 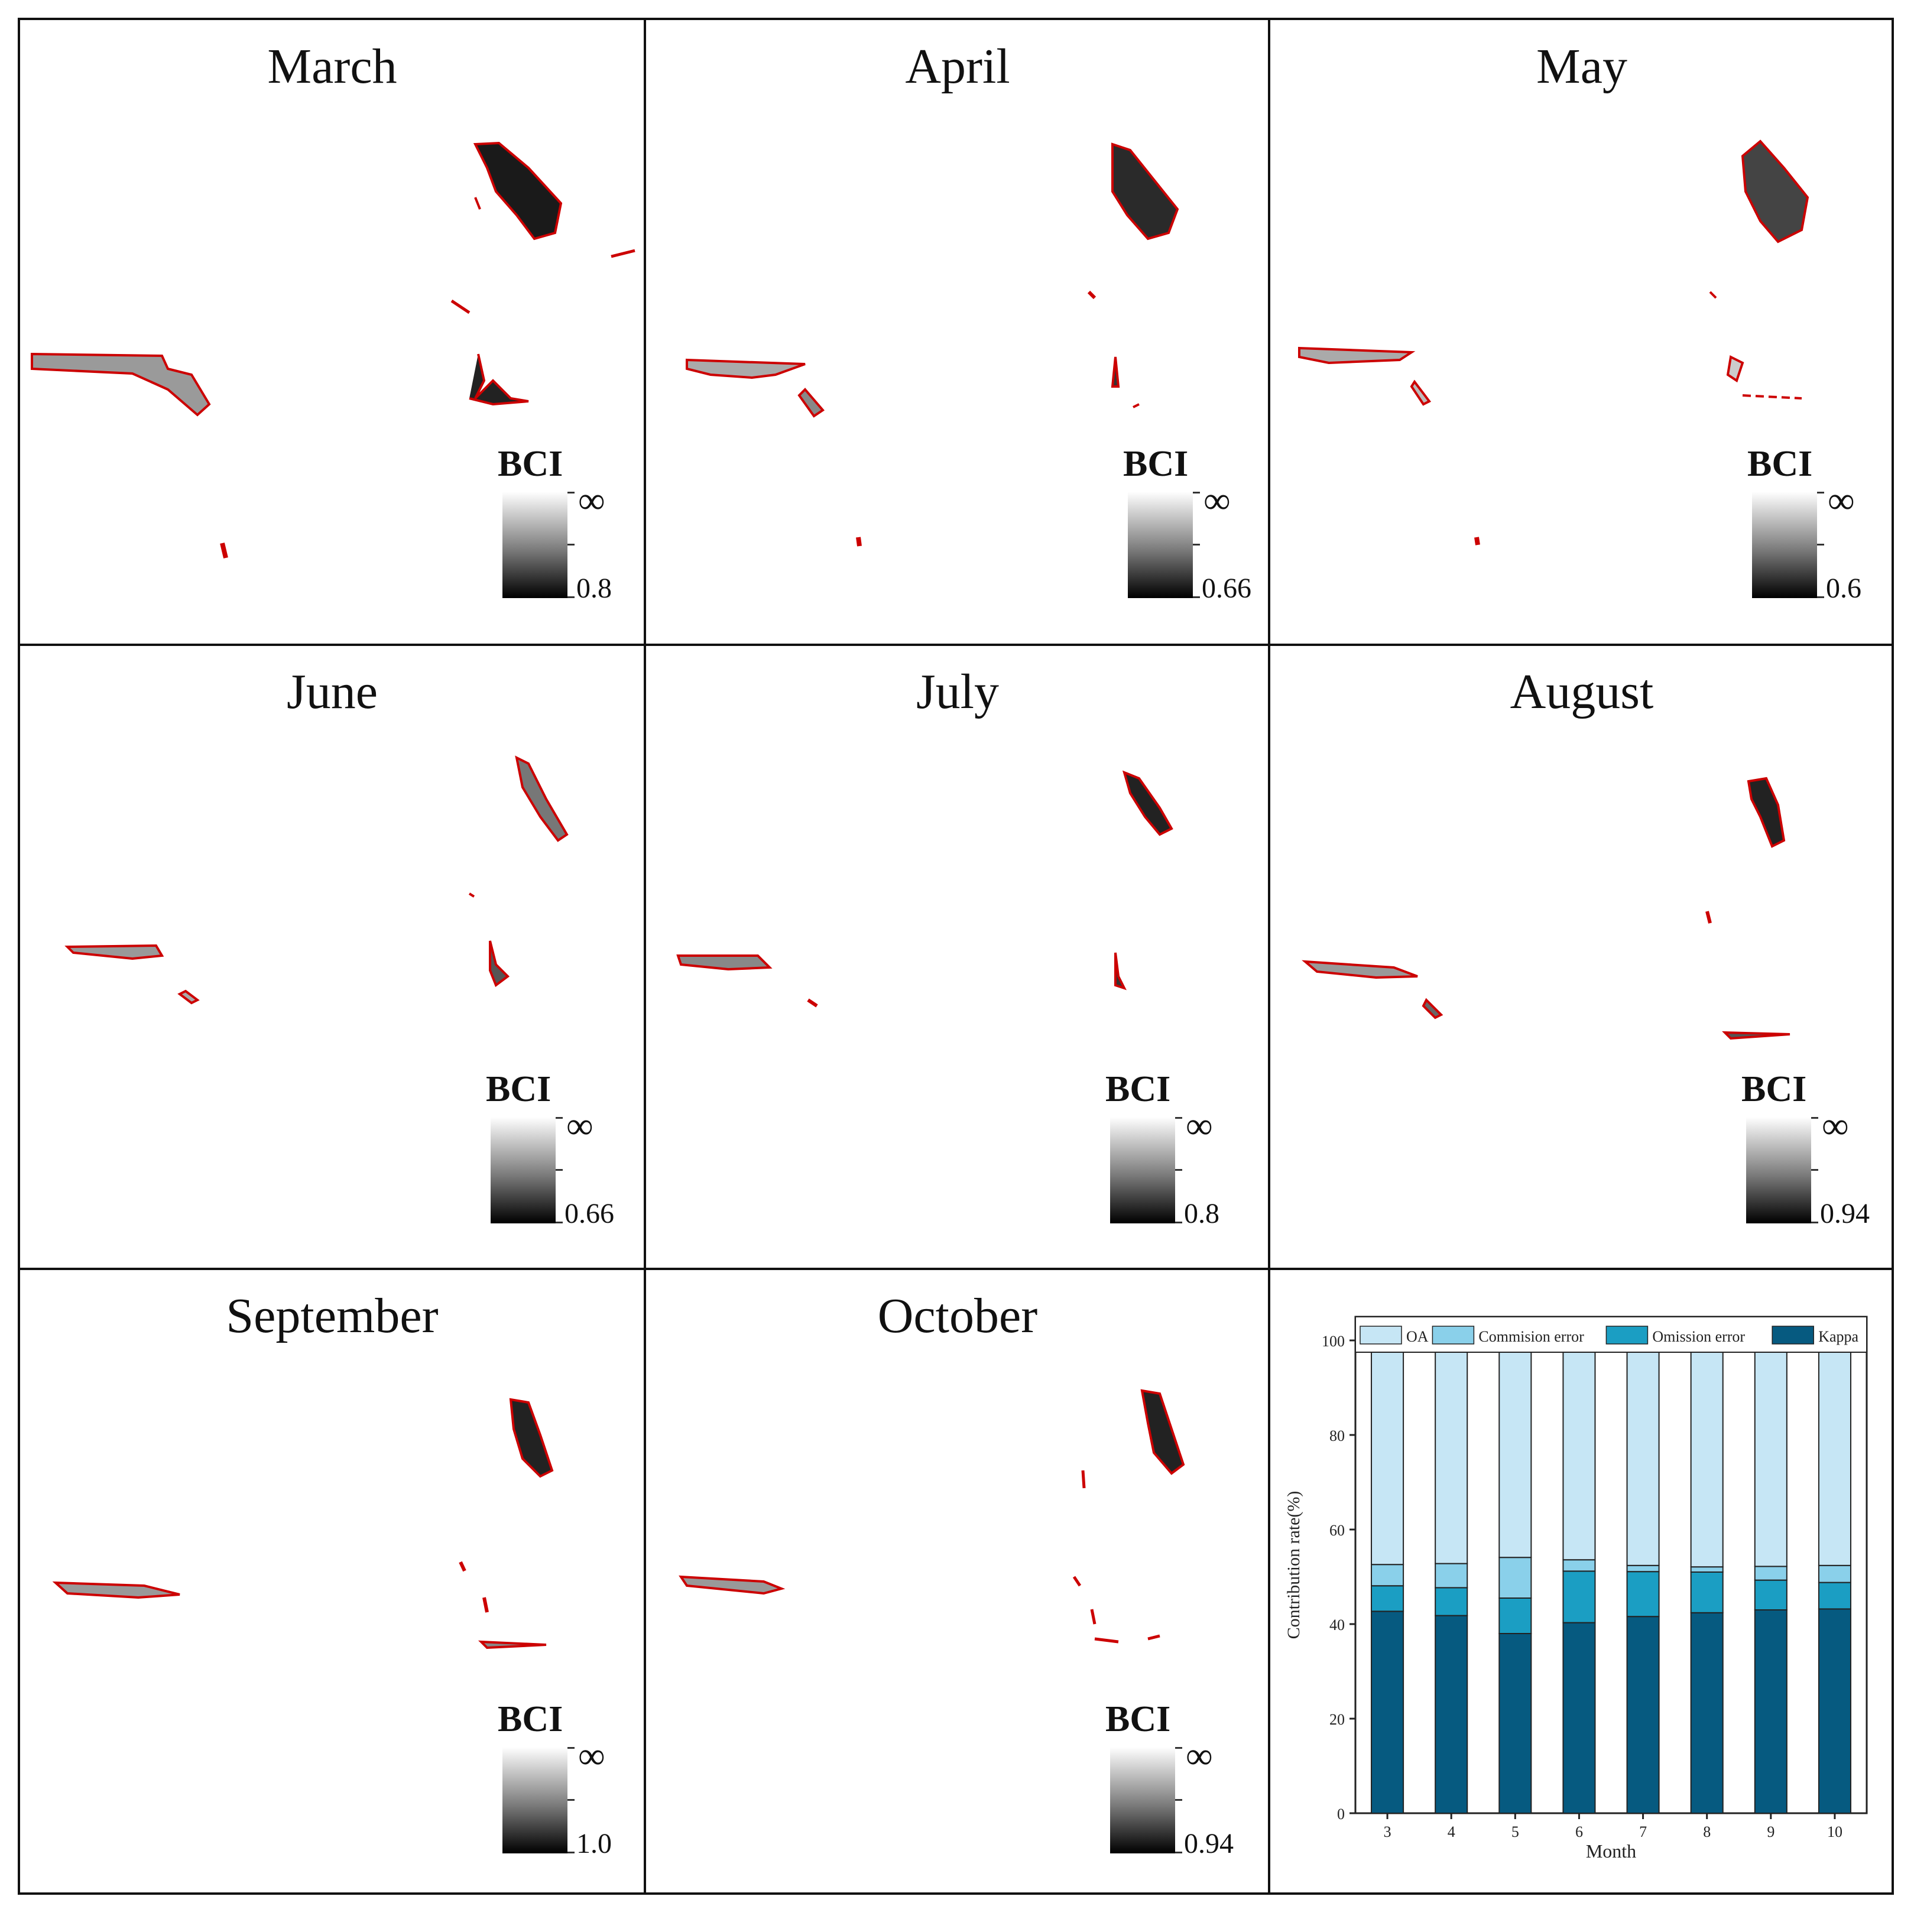 What do you see at coordinates (1582, 332) in the screenshot?
I see `map-panel-may: May BCI ∞ 0.6` at bounding box center [1582, 332].